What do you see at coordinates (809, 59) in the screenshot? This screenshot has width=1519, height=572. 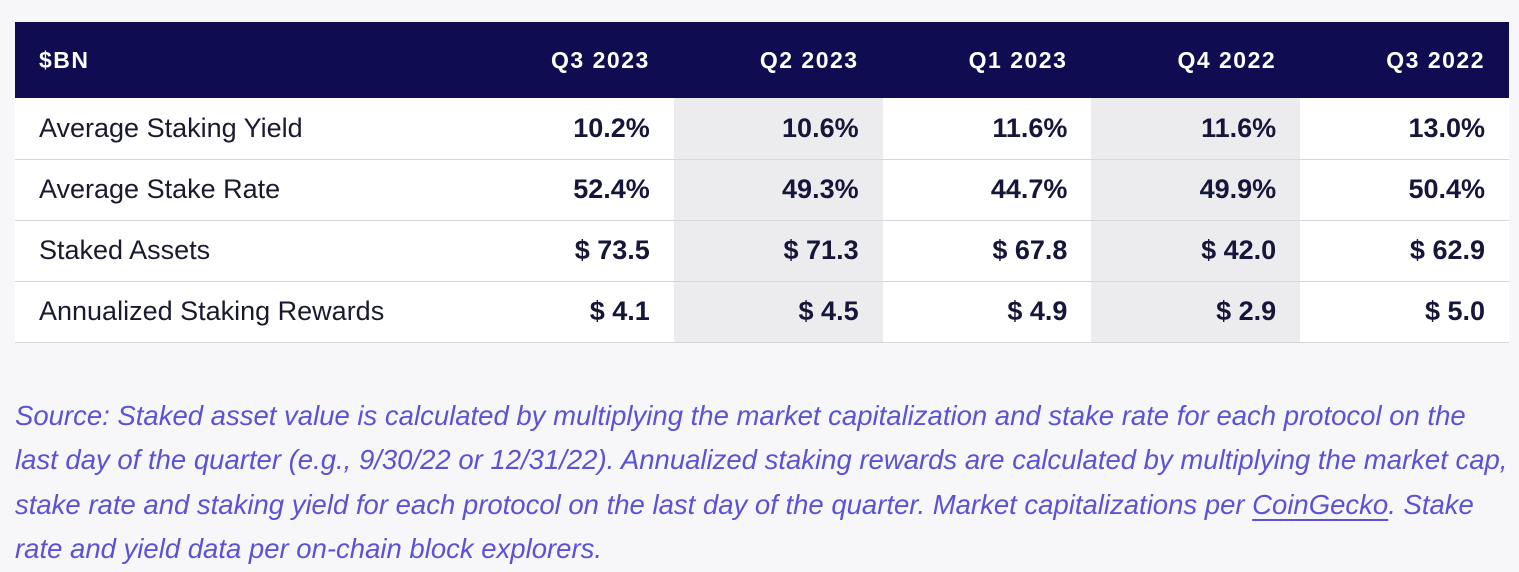 I see `column-header-q2-2023: Q2 2023` at bounding box center [809, 59].